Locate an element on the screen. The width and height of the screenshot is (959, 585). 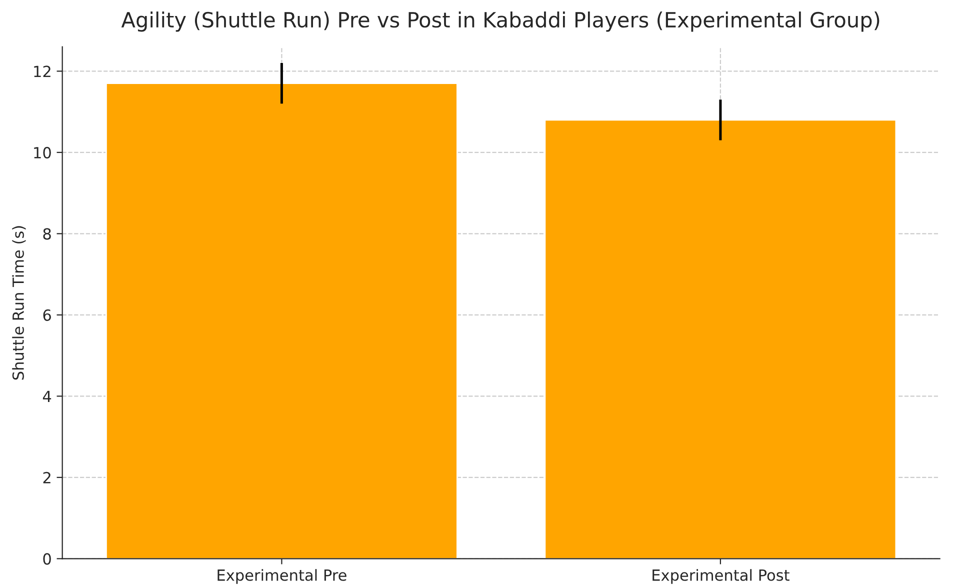
x-tick-label: Experimental Pre is located at coordinates (282, 576).